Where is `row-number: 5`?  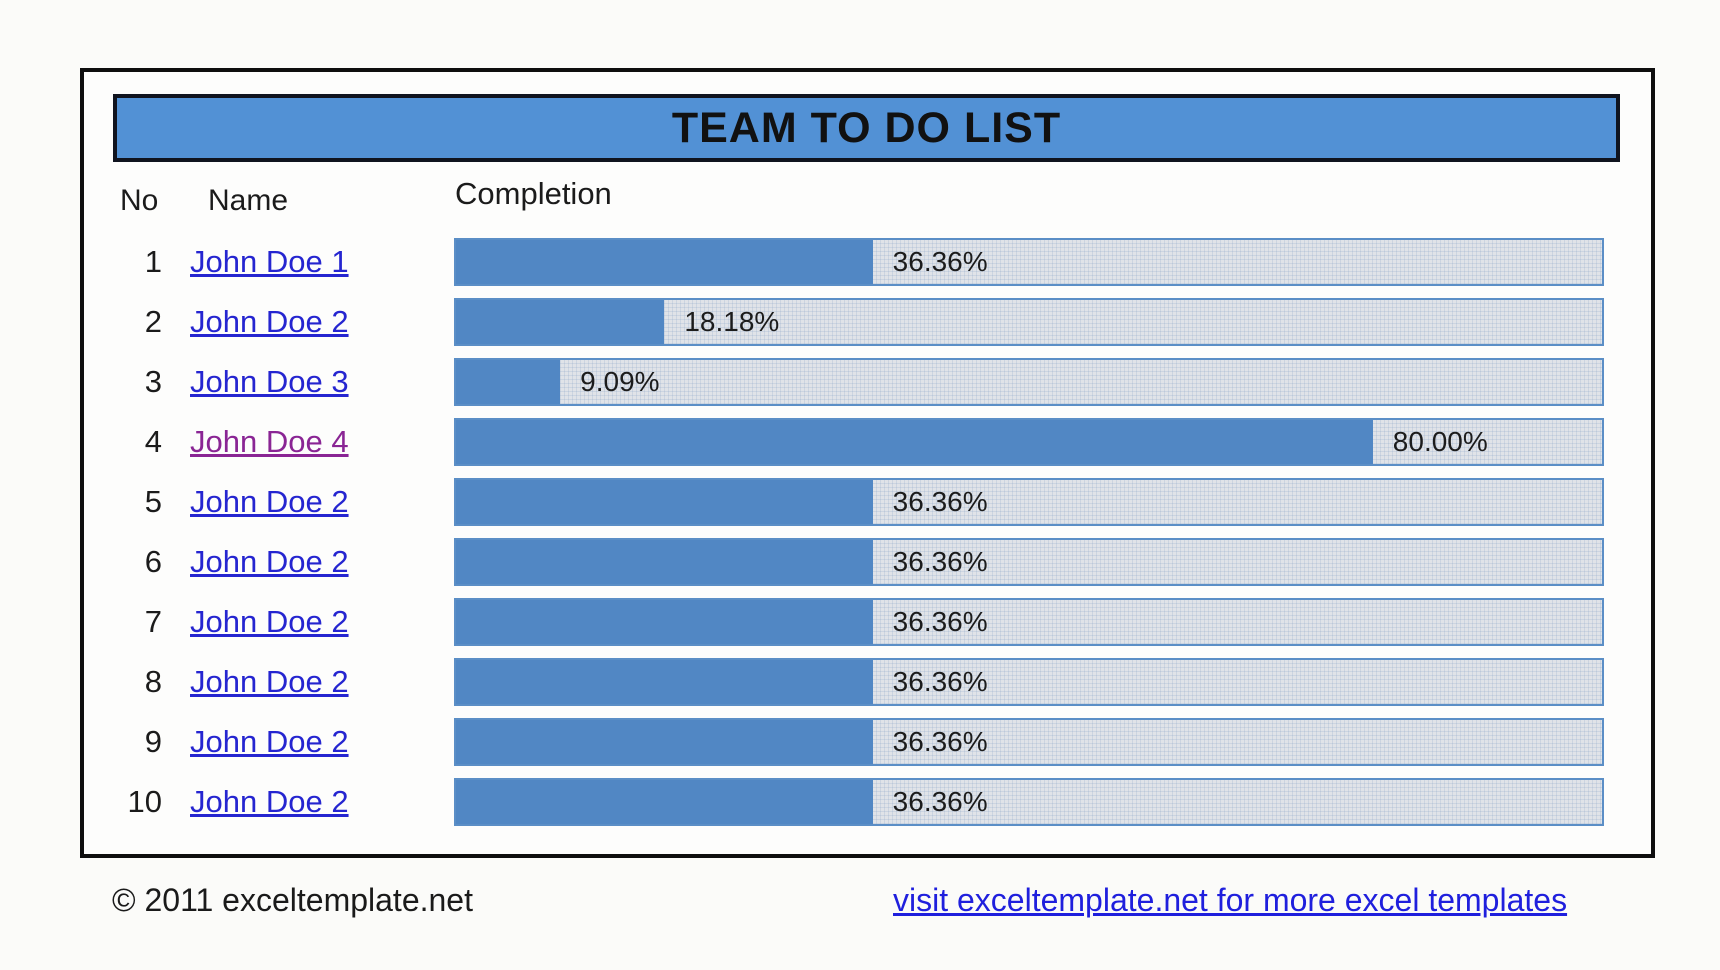 row-number: 5 is located at coordinates (153, 501).